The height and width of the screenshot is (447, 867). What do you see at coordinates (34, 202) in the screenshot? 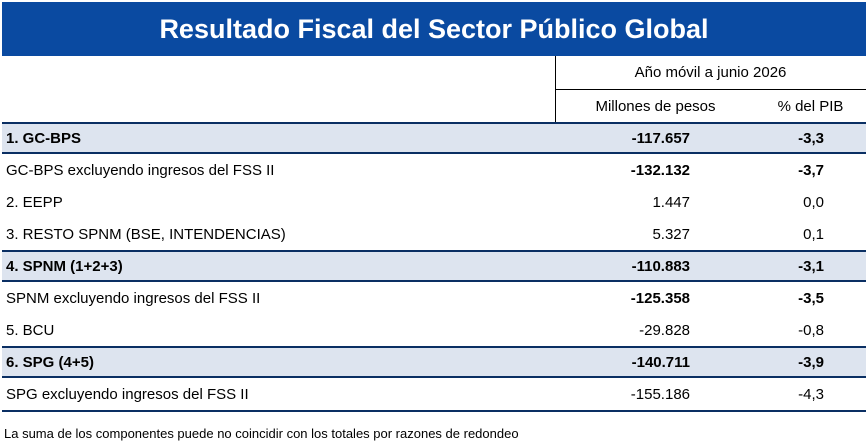
I see `row-label: 2. EEPP` at bounding box center [34, 202].